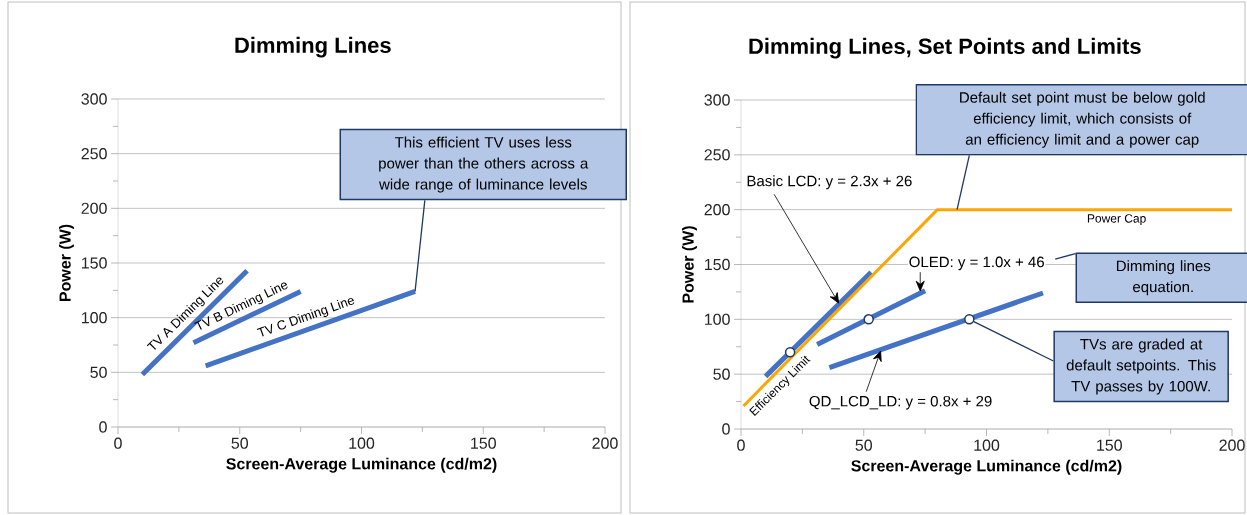 This screenshot has height=515, width=1247. I want to click on annotation: QD_LCD_LD: y = 0.8x + 29, so click(900, 402).